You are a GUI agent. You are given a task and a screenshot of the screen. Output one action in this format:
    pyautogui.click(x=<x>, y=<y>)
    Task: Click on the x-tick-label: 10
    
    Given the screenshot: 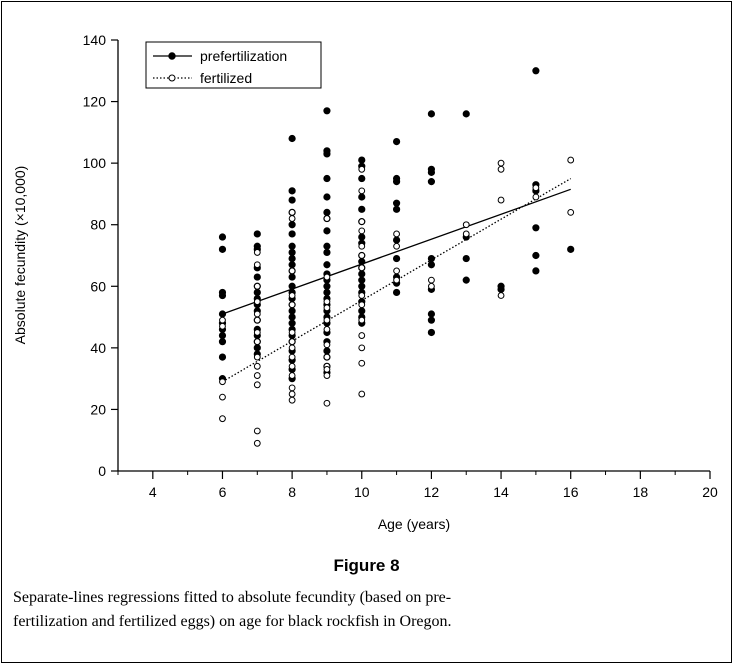 What is the action you would take?
    pyautogui.click(x=362, y=492)
    